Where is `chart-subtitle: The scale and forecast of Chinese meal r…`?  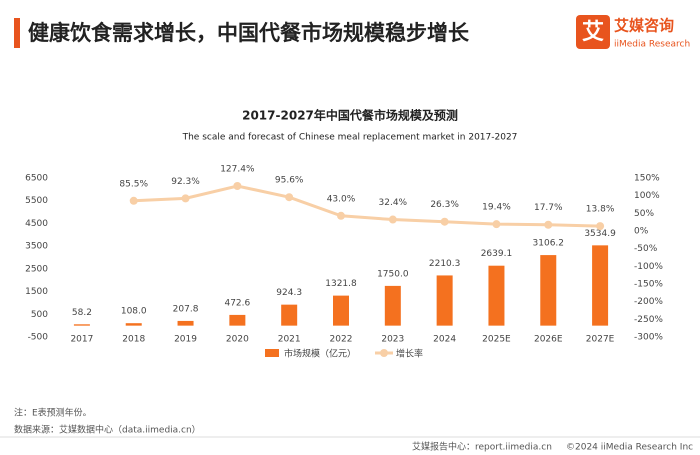
chart-subtitle: The scale and forecast of Chinese meal r… is located at coordinates (350, 138).